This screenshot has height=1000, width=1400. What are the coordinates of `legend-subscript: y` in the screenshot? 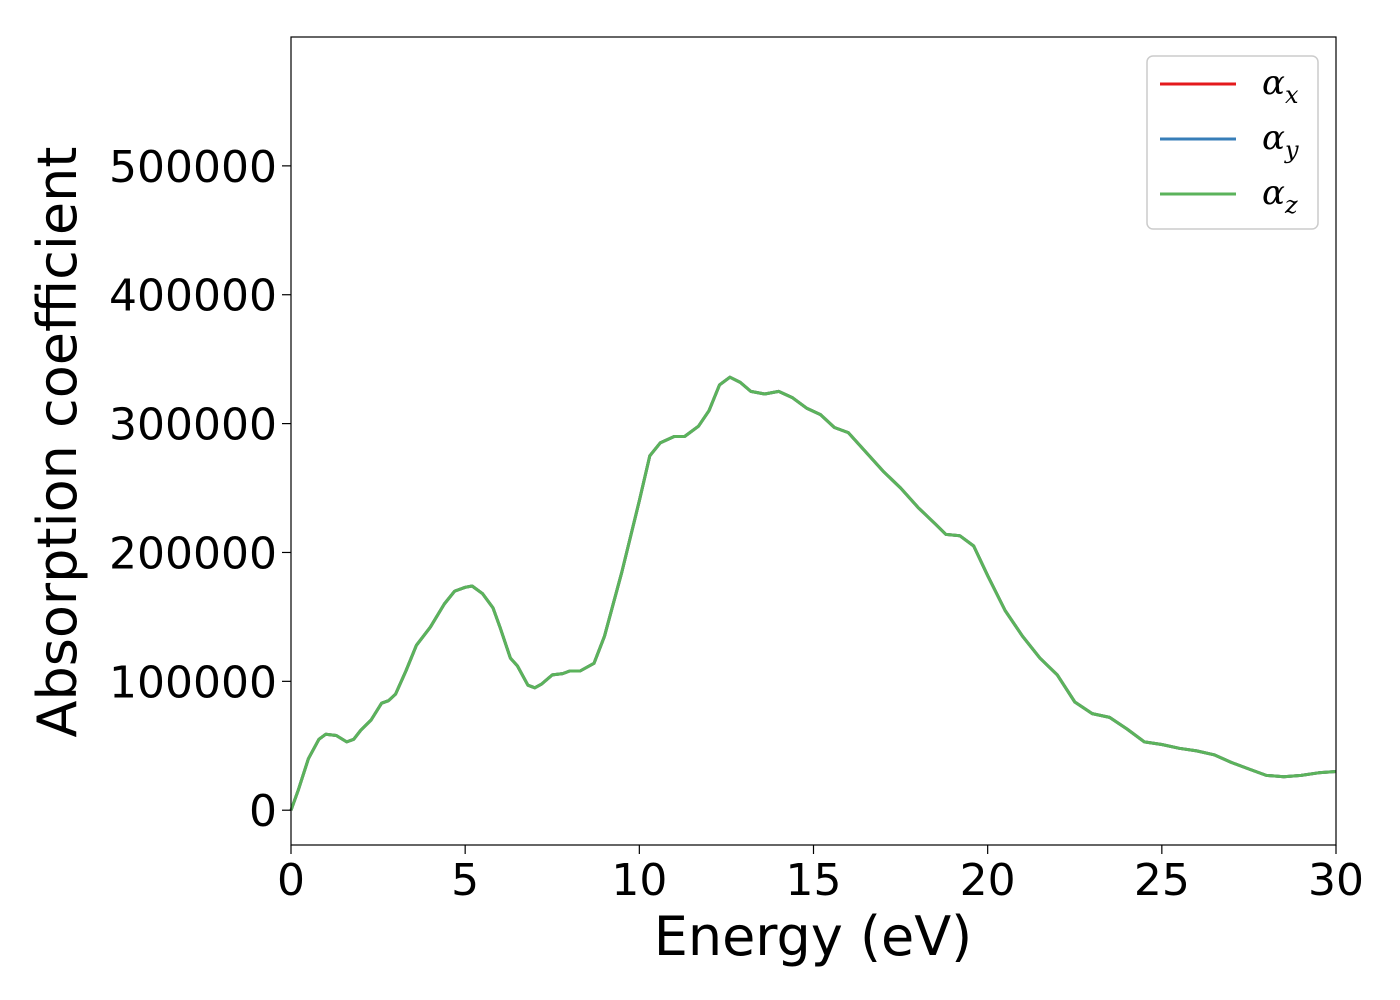 It's located at (1291, 150).